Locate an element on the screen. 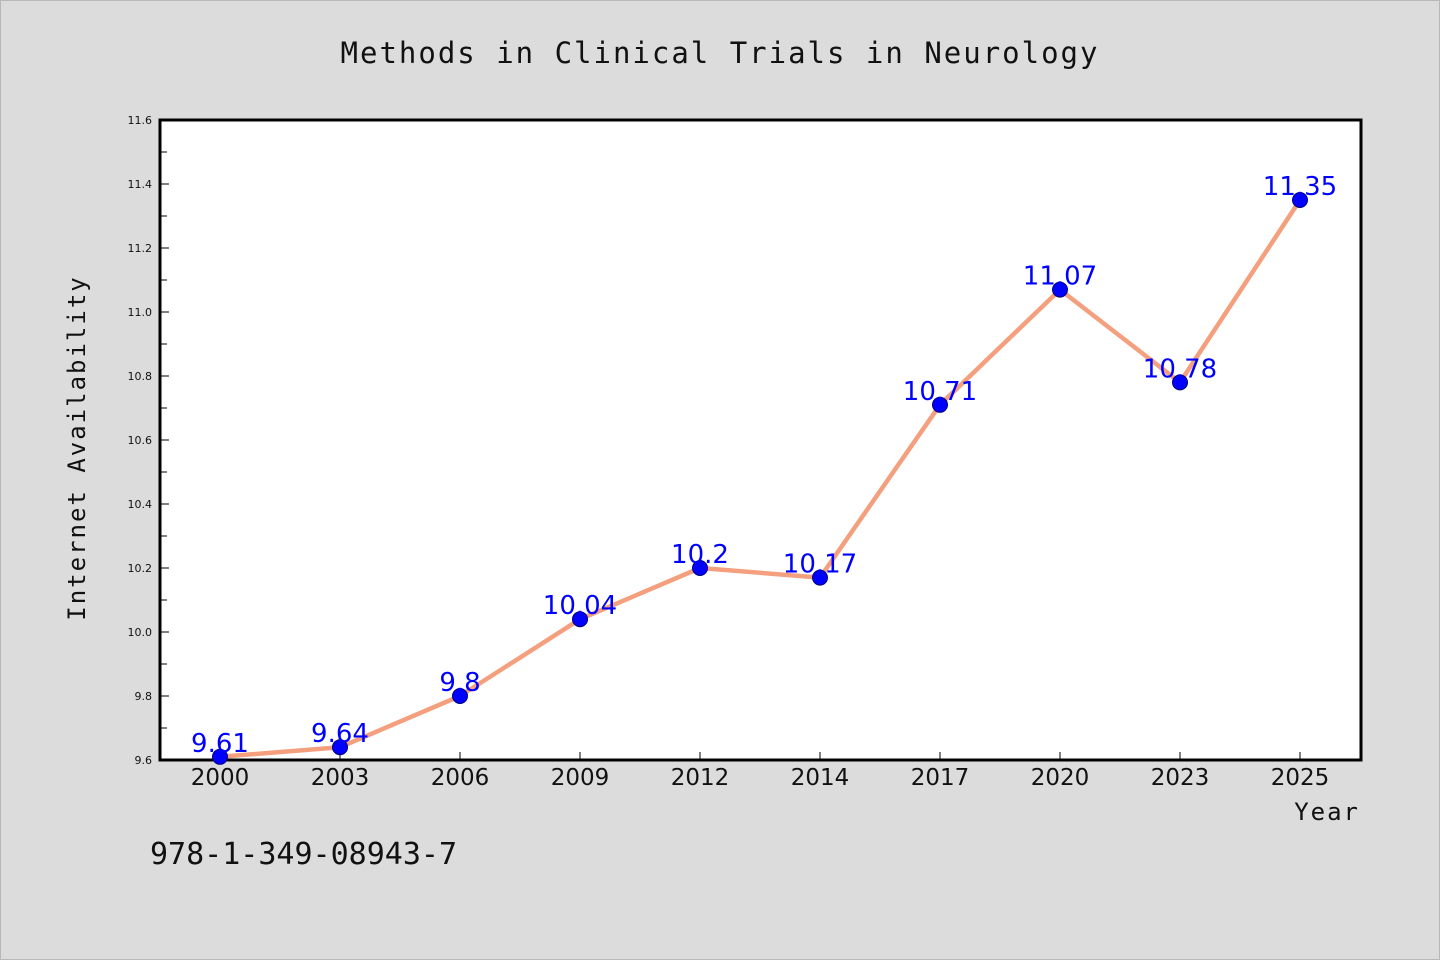  data-label: 9.8 is located at coordinates (459, 683).